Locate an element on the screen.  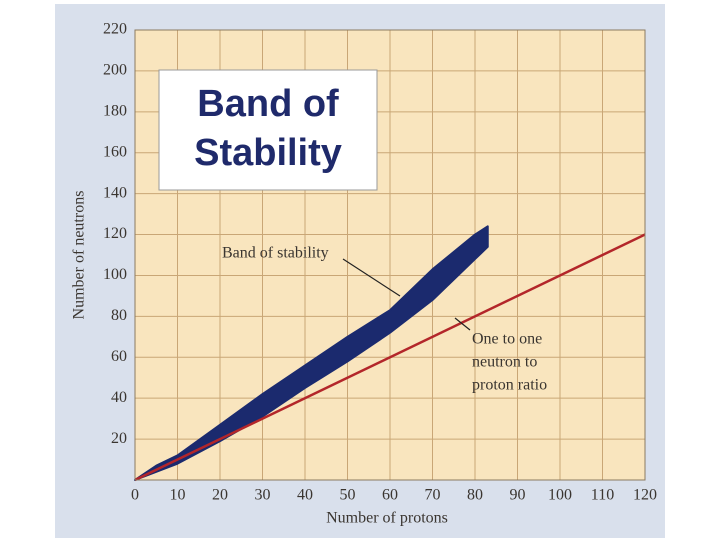
title-box is located at coordinates (268, 130).